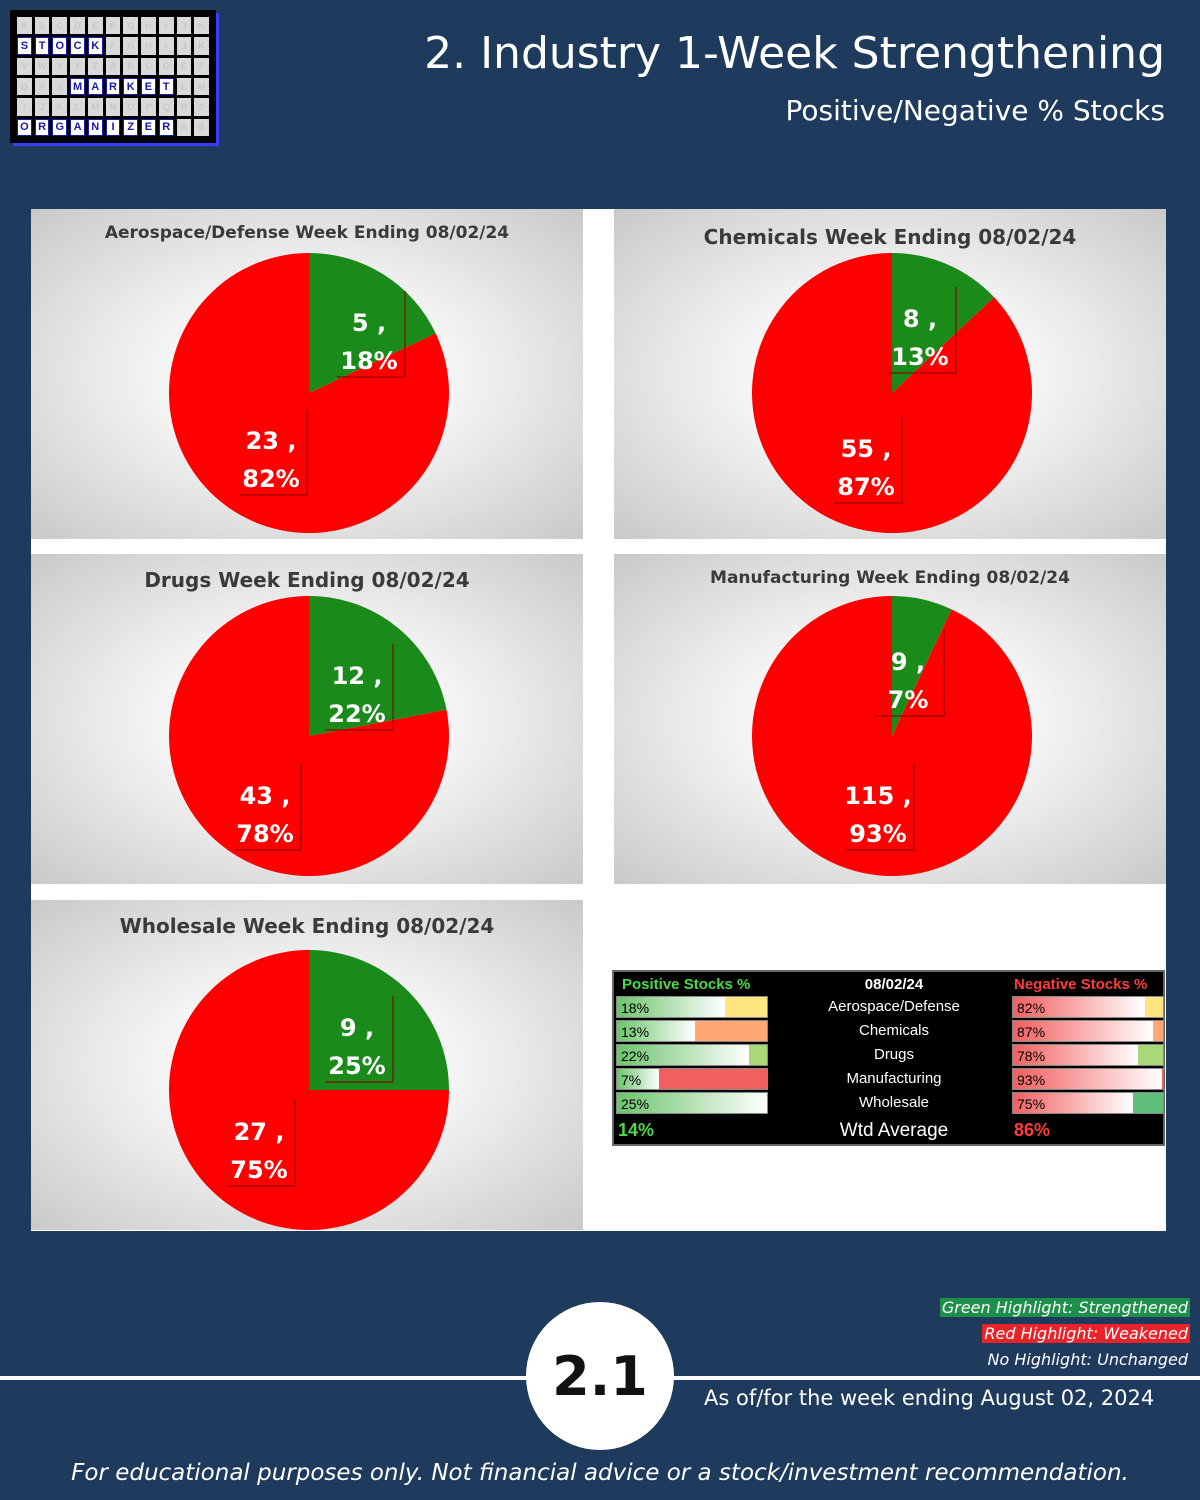 The height and width of the screenshot is (1500, 1200). I want to click on label-percent: 78%, so click(264, 834).